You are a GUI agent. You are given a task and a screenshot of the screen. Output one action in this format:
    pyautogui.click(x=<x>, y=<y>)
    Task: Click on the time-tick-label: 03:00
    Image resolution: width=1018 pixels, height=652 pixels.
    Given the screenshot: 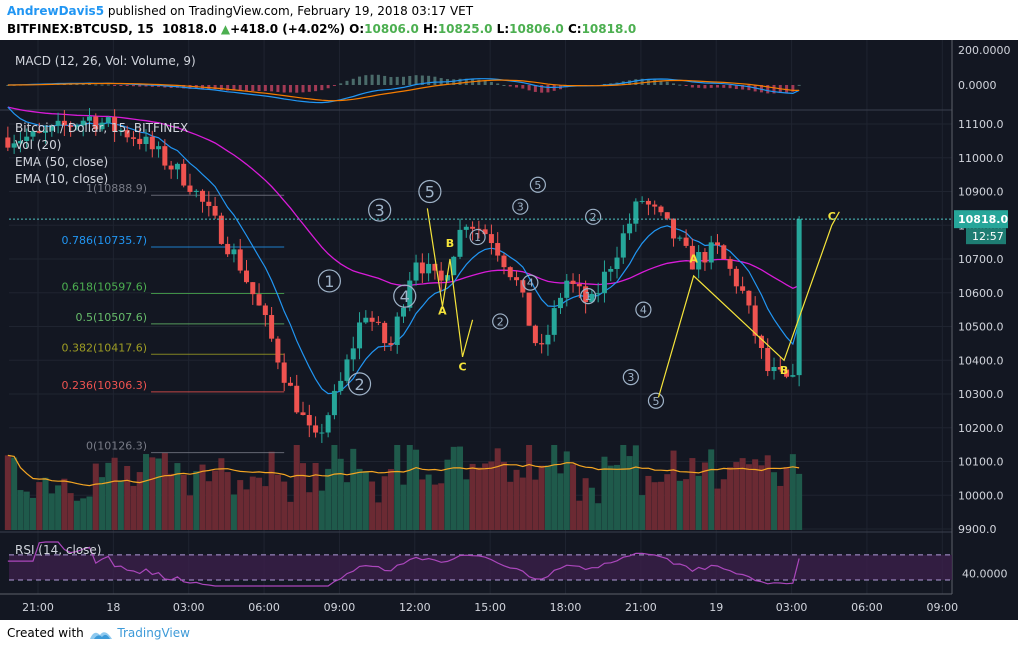 What is the action you would take?
    pyautogui.click(x=792, y=607)
    